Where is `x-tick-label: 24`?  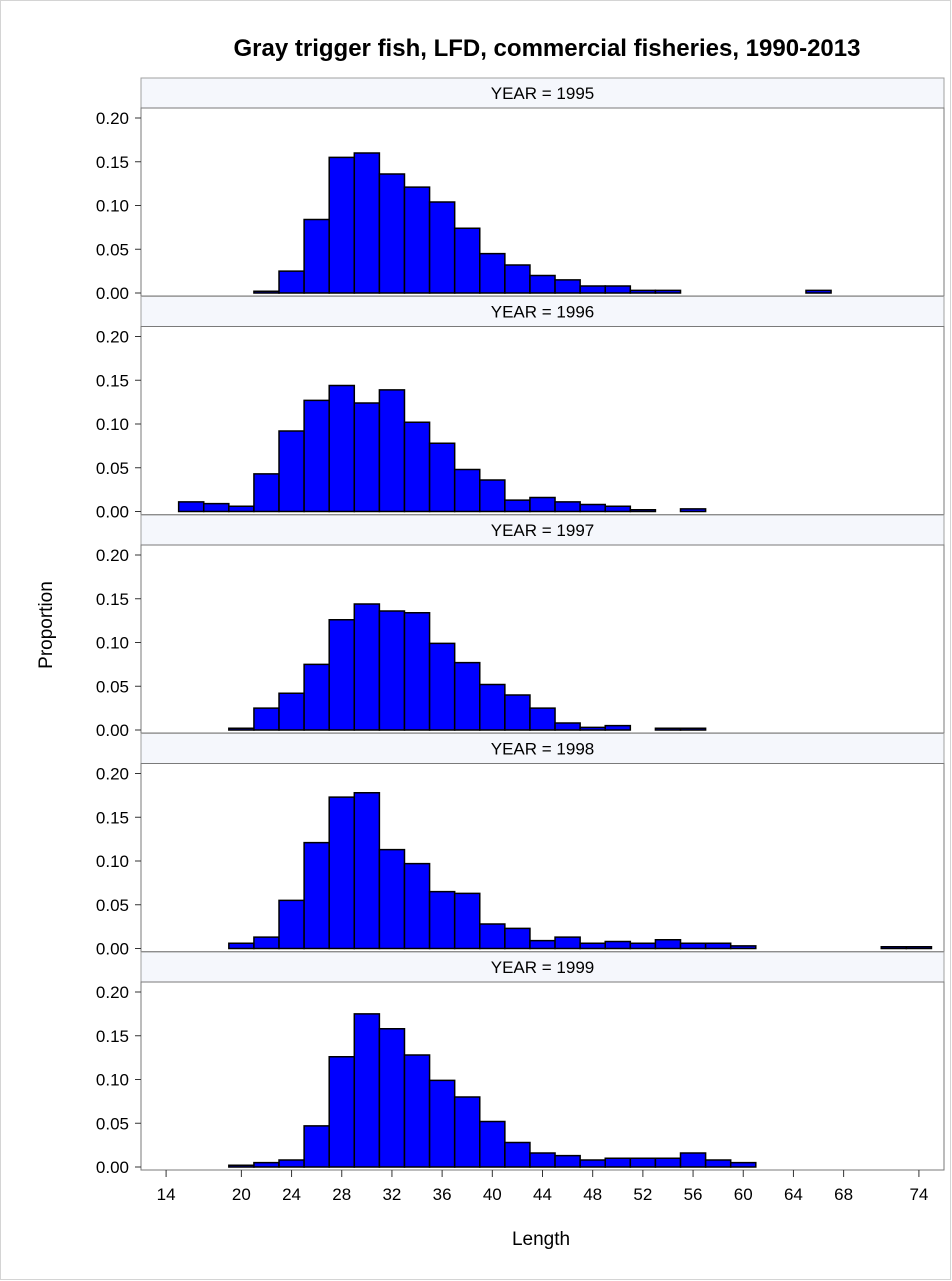 x-tick-label: 24 is located at coordinates (291, 1194).